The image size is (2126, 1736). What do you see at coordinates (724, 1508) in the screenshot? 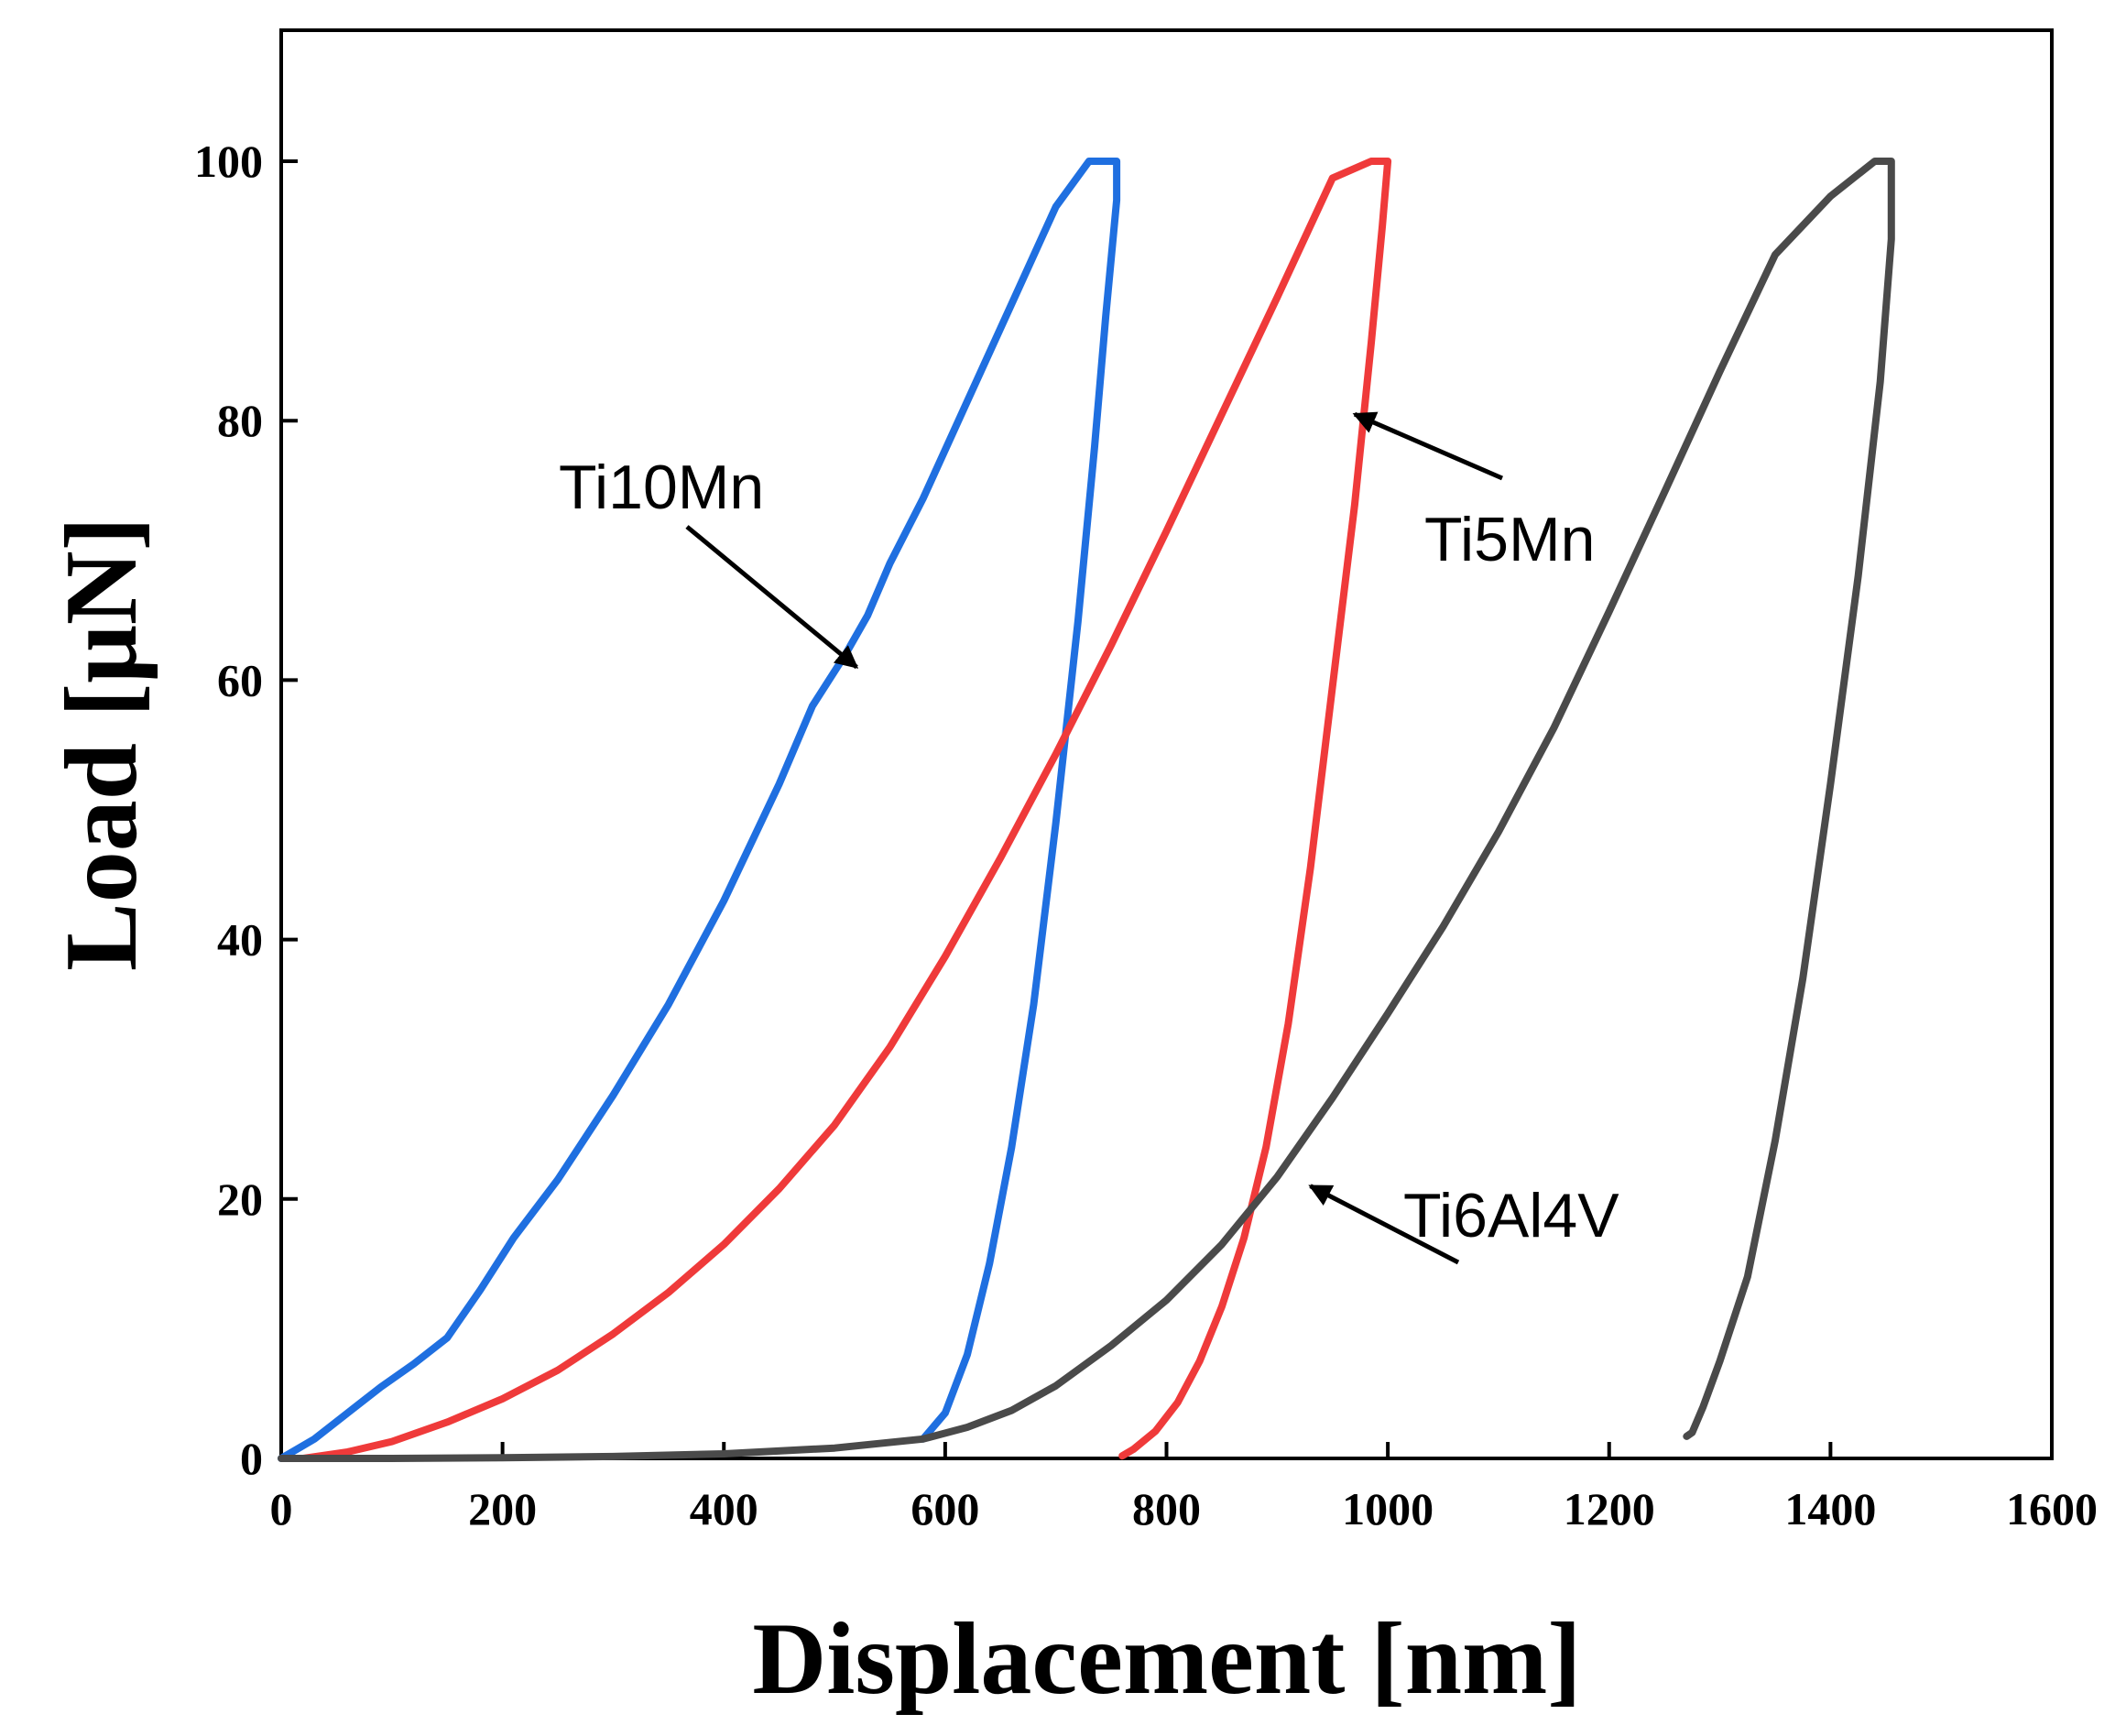
I see `x-tick-label: 400` at bounding box center [724, 1508].